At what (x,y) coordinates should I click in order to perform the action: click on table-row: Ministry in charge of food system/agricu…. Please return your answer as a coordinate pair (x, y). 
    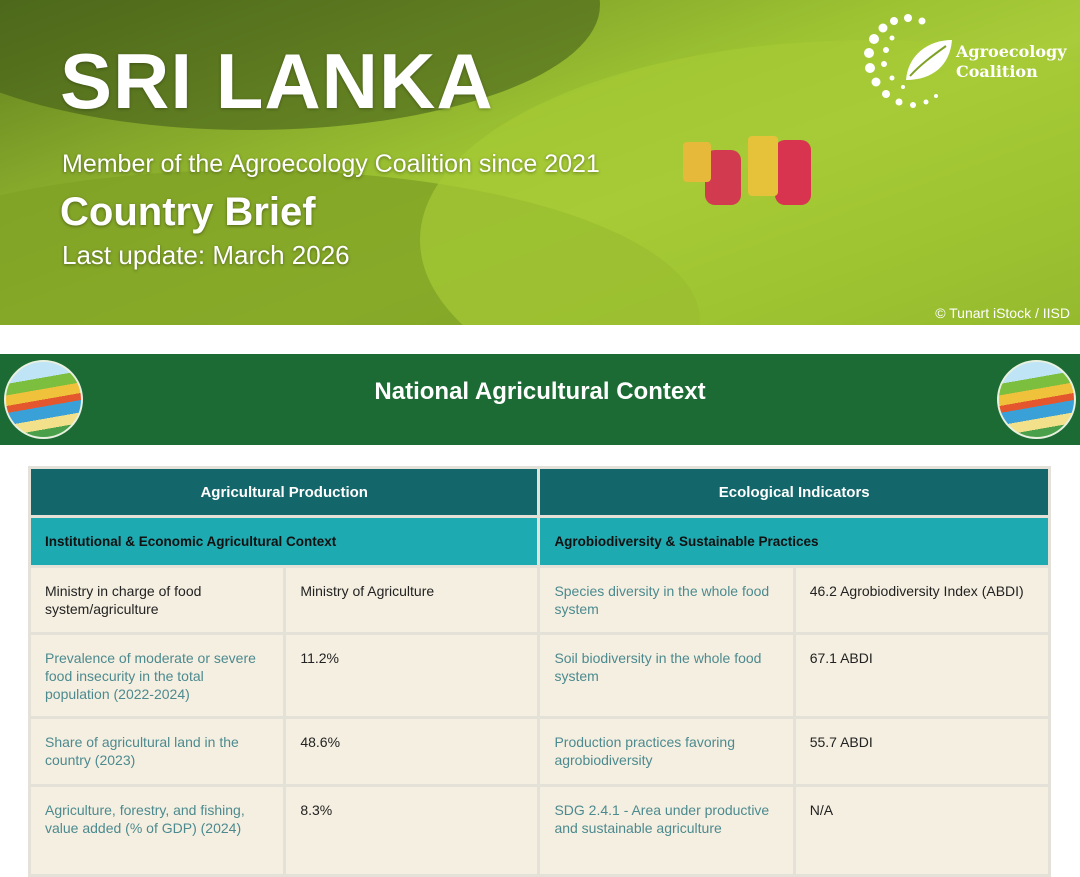
    Looking at the image, I should click on (539, 600).